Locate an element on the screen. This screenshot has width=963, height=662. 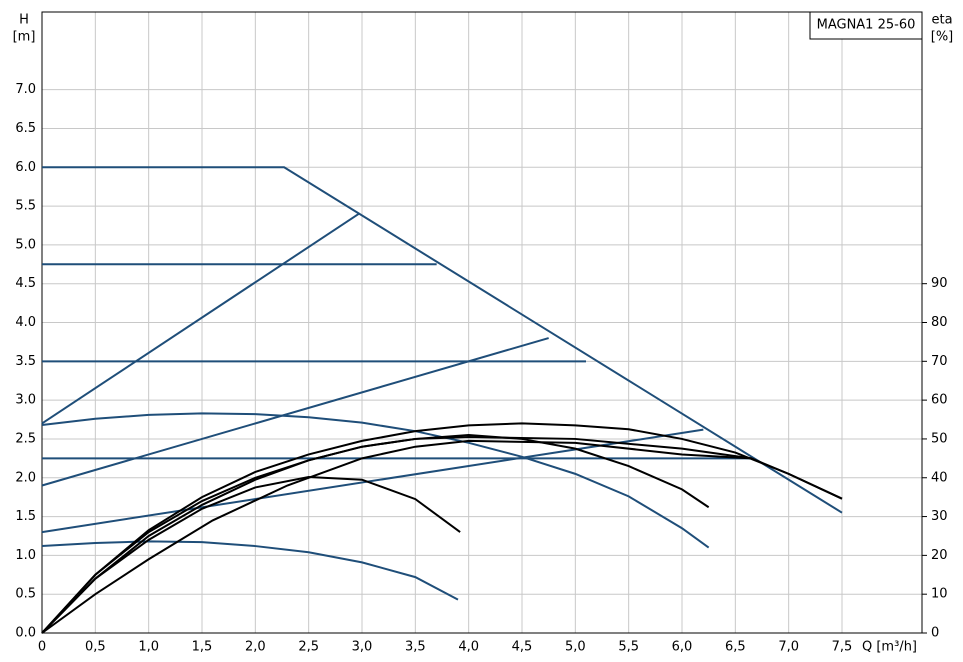
legend-title: MAGNA1 25-60 is located at coordinates (866, 25).